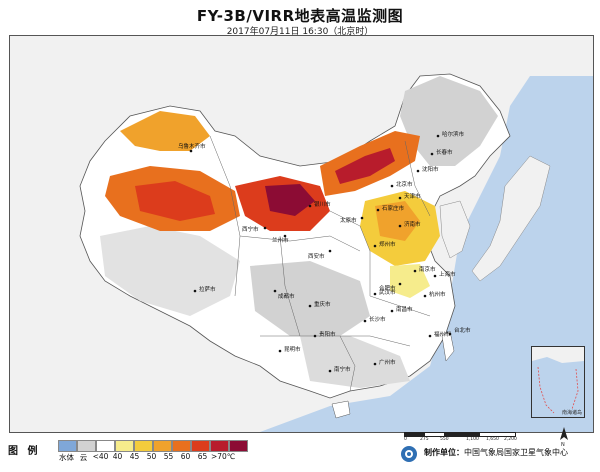 This screenshot has height=472, width=600. I want to click on legend-label: 50, so click(151, 456).